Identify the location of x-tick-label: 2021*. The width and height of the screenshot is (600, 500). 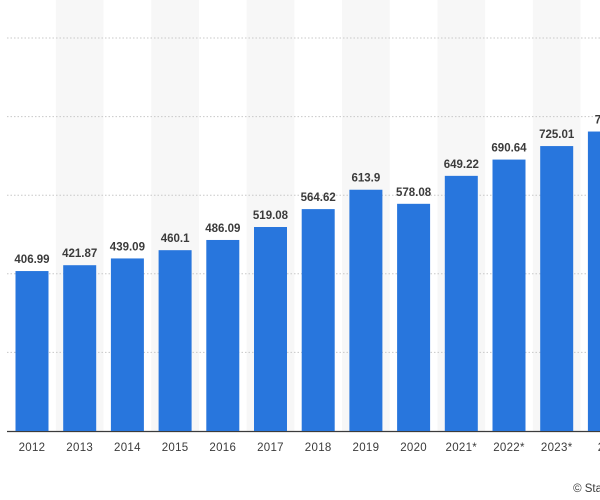
(462, 448).